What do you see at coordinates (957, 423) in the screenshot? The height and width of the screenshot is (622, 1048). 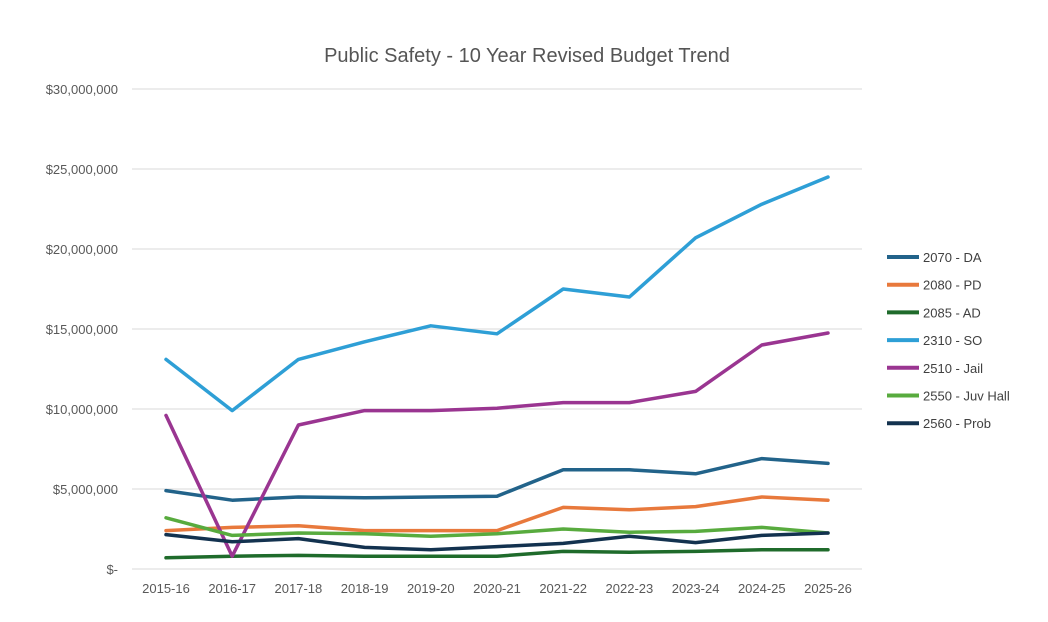 I see `legend-label: 2560 - Prob` at bounding box center [957, 423].